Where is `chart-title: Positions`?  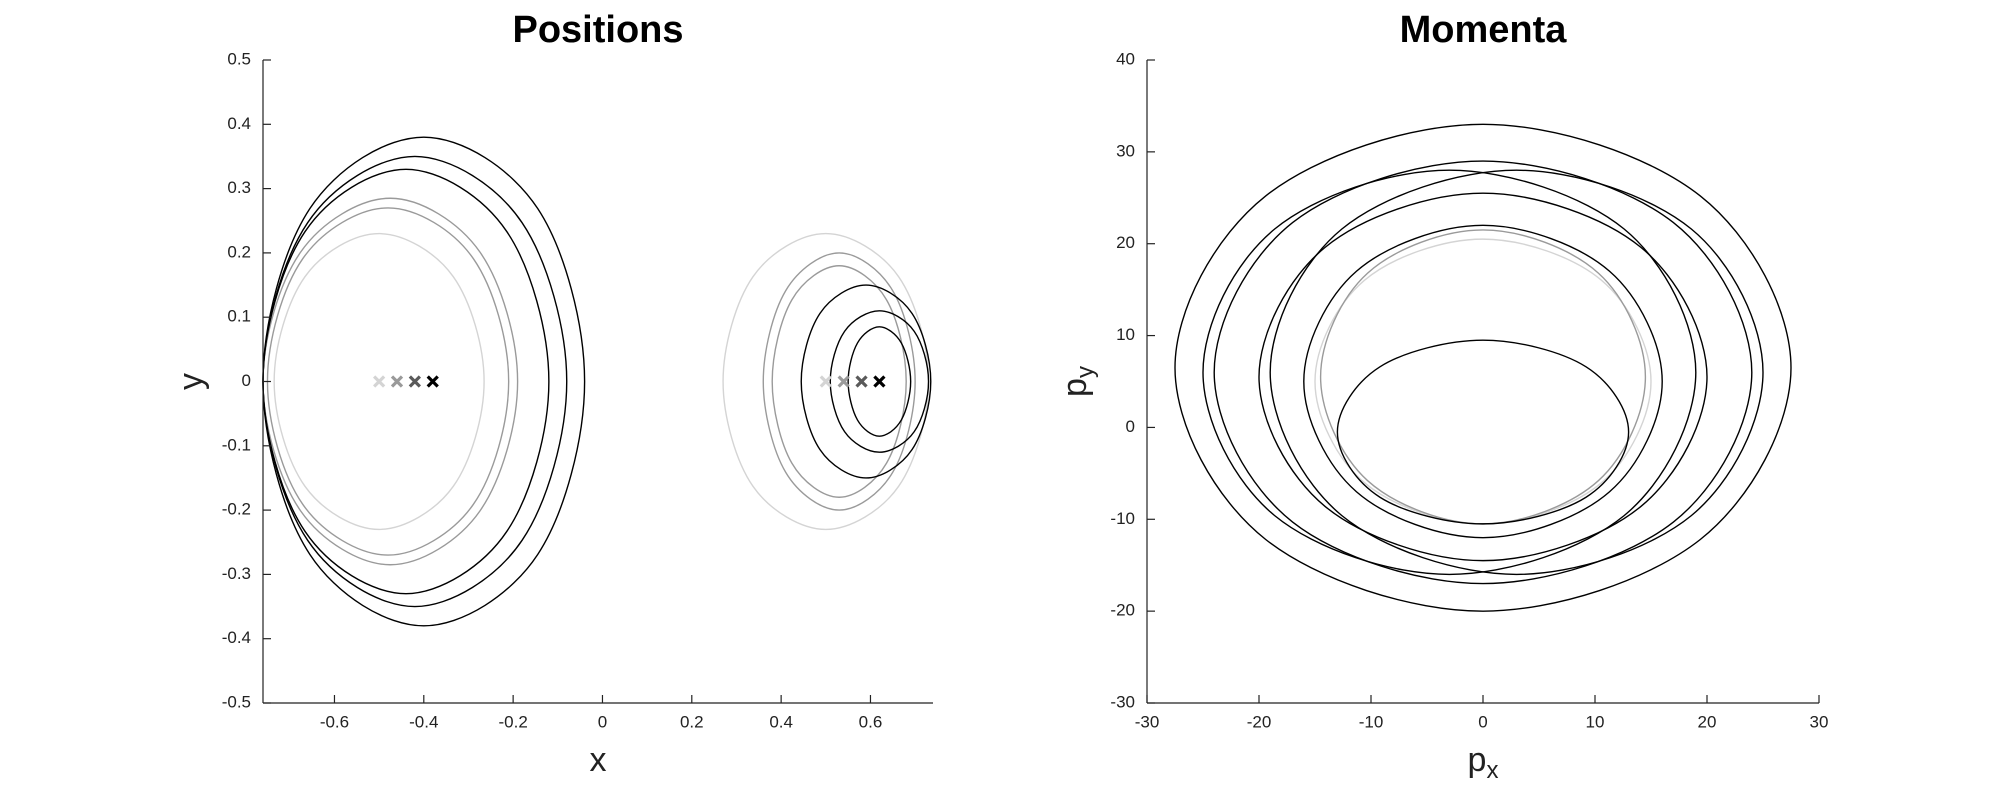 chart-title: Positions is located at coordinates (597, 30).